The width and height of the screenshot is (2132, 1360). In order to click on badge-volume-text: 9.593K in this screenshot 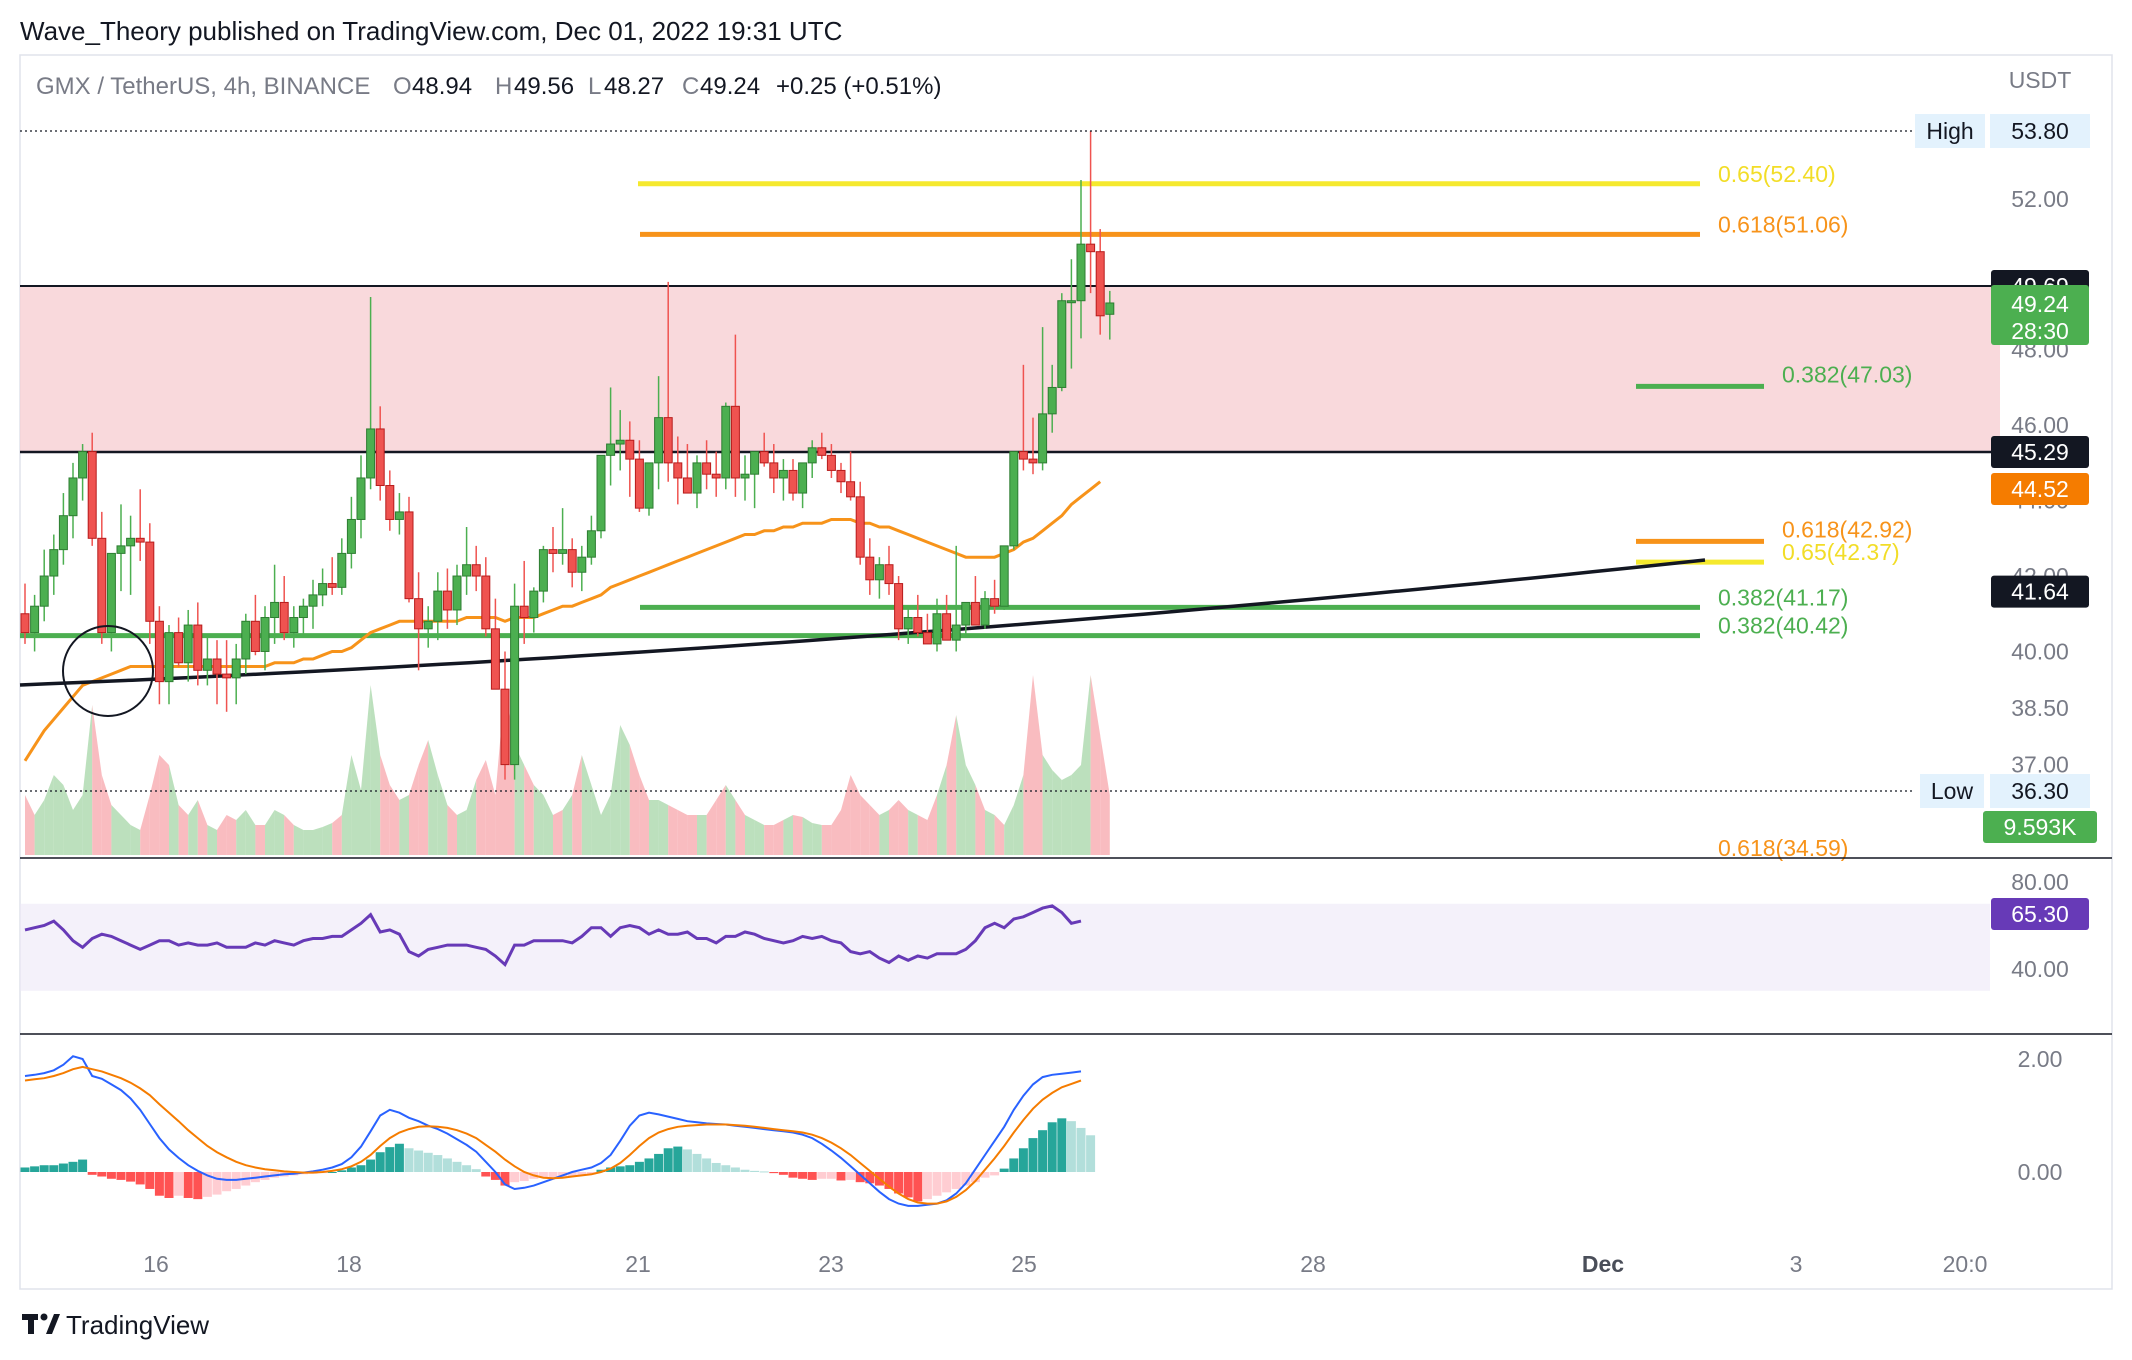, I will do `click(2041, 827)`.